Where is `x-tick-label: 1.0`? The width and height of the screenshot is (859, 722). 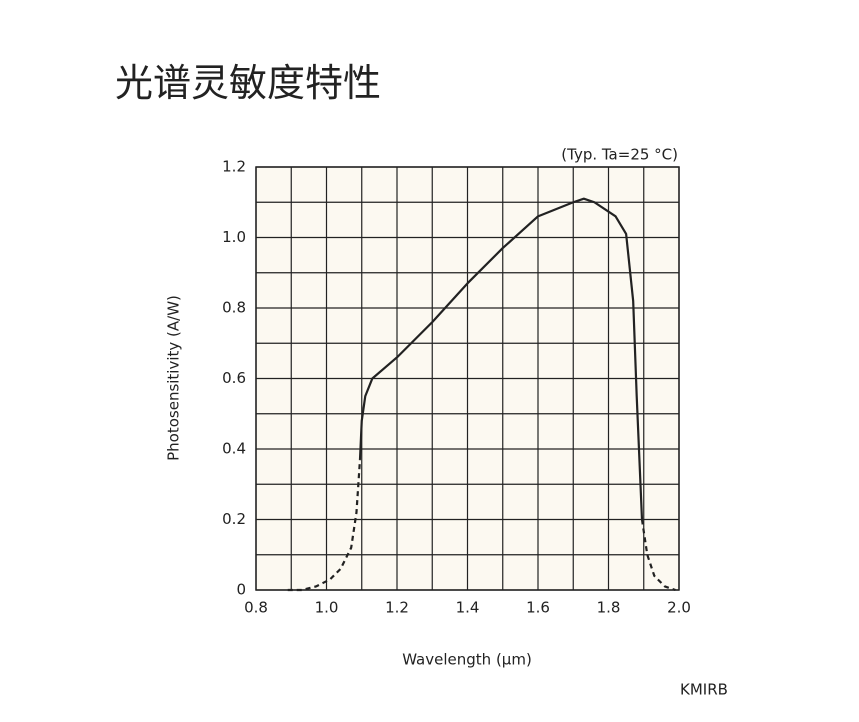
x-tick-label: 1.0 is located at coordinates (327, 608).